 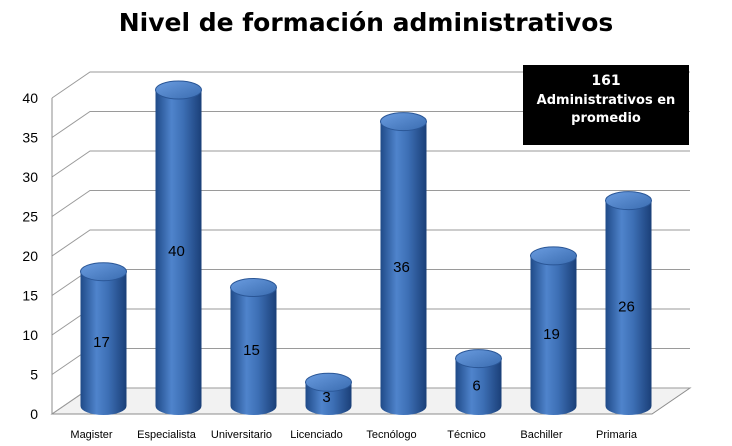 What do you see at coordinates (30, 256) in the screenshot?
I see `y-tick-label: 20` at bounding box center [30, 256].